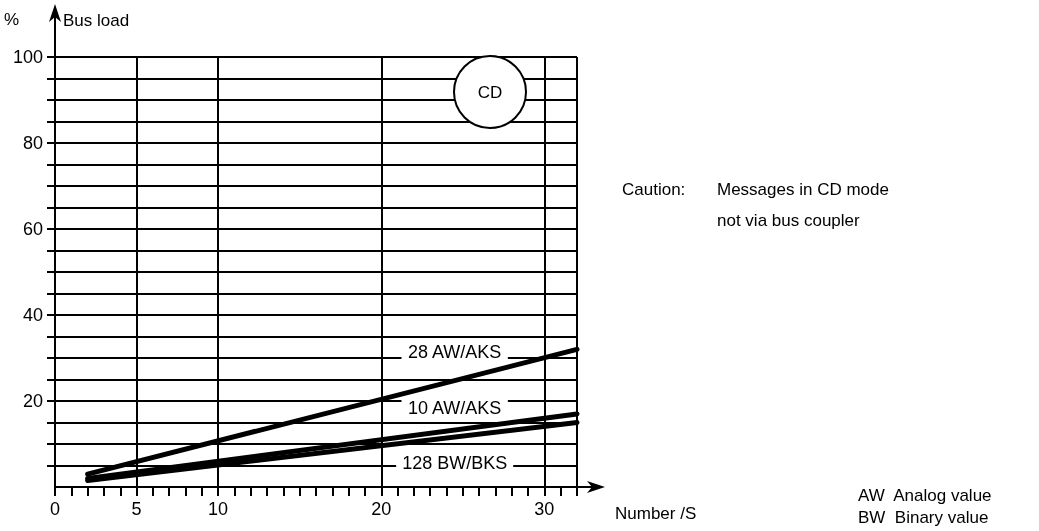  I want to click on x-tick-label: 20, so click(381, 509).